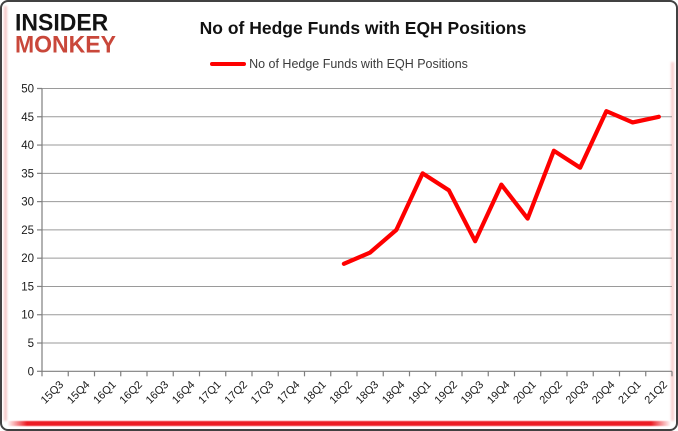 The image size is (678, 431). Describe the element at coordinates (131, 393) in the screenshot. I see `x-axis-label: 16Q2` at that location.